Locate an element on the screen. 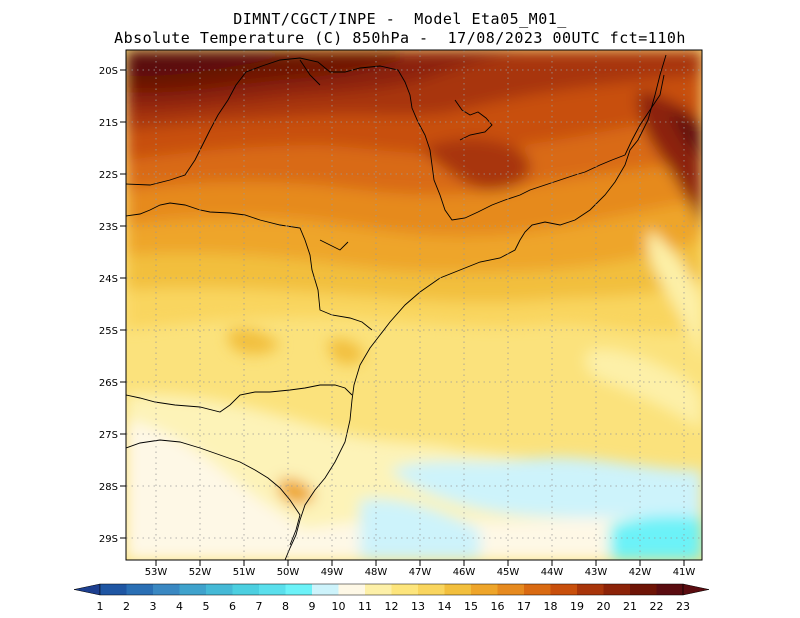 This screenshot has width=800, height=618. lat-label: 23S is located at coordinates (108, 227).